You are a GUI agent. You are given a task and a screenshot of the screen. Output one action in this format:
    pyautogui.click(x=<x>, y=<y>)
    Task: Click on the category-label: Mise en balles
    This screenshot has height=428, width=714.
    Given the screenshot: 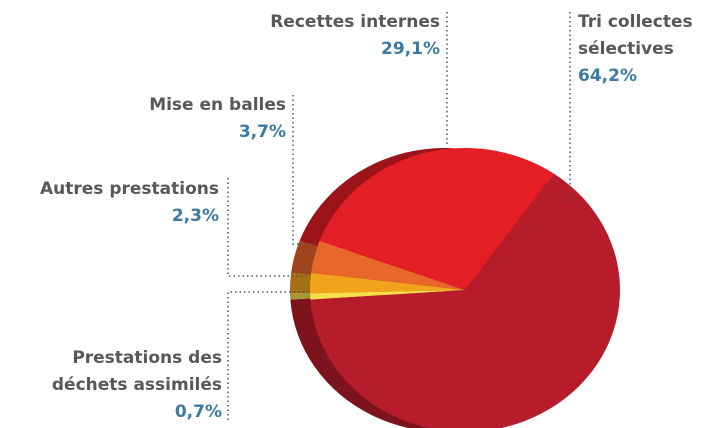 What is the action you would take?
    pyautogui.click(x=217, y=105)
    